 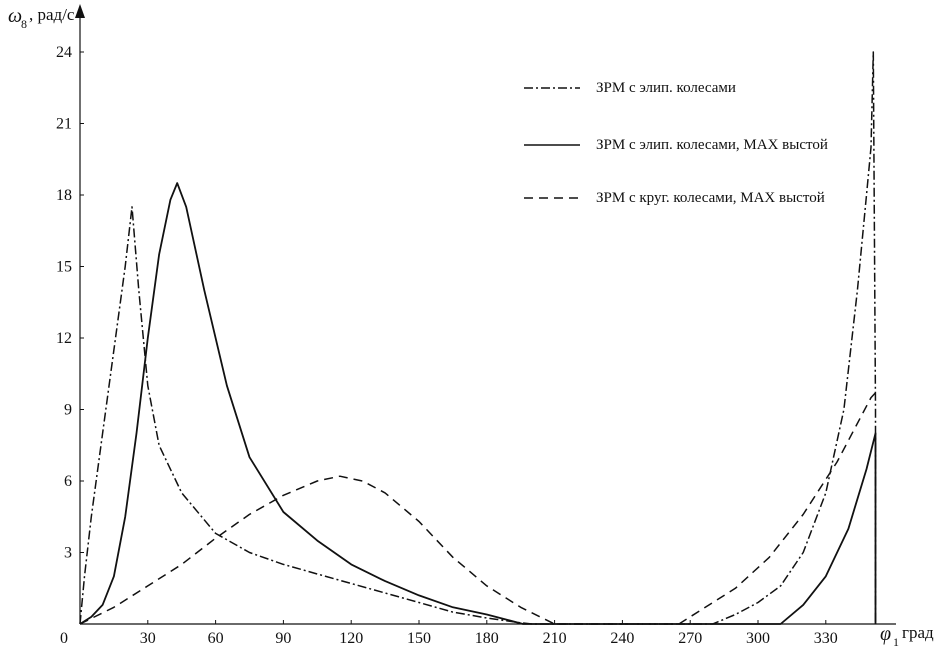 What do you see at coordinates (148, 638) in the screenshot?
I see `x-tick-label: 30` at bounding box center [148, 638].